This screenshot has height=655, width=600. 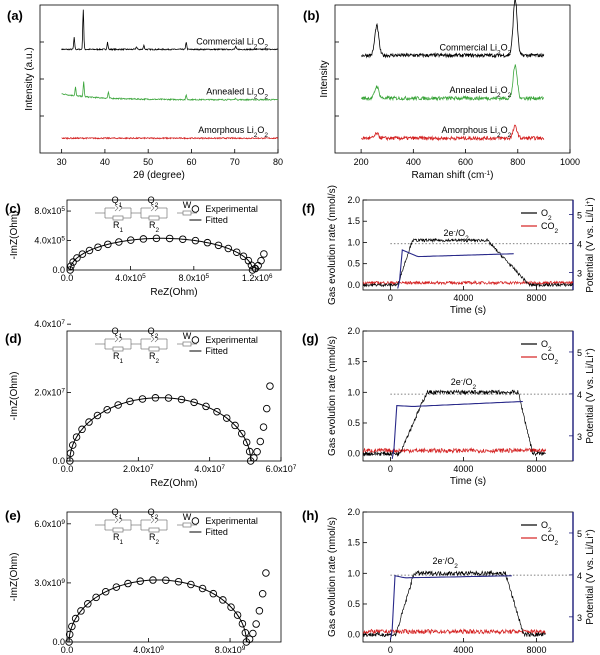 I want to click on legend-label-fitted: Fitted, so click(x=216, y=351).